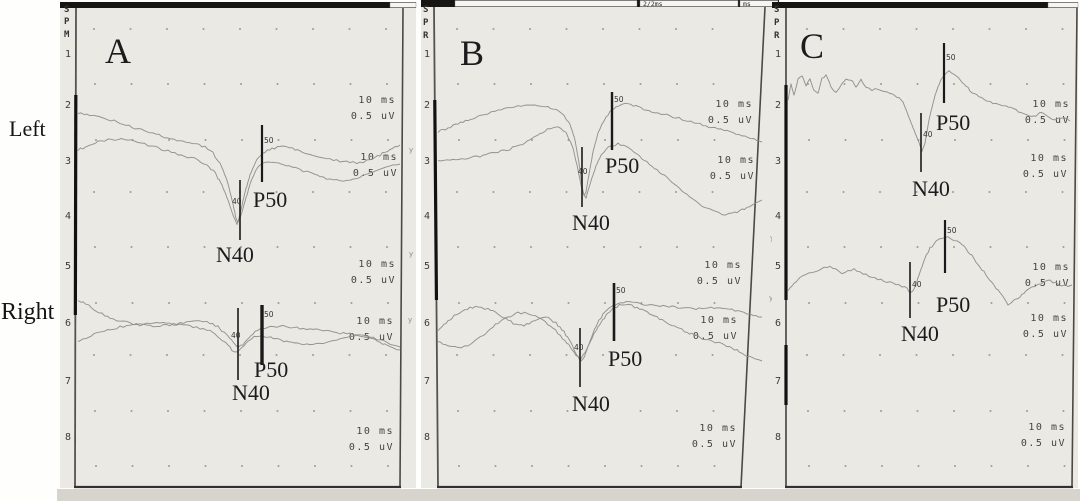 This screenshot has width=1080, height=501. I want to click on channel-number: 2, so click(68, 105).